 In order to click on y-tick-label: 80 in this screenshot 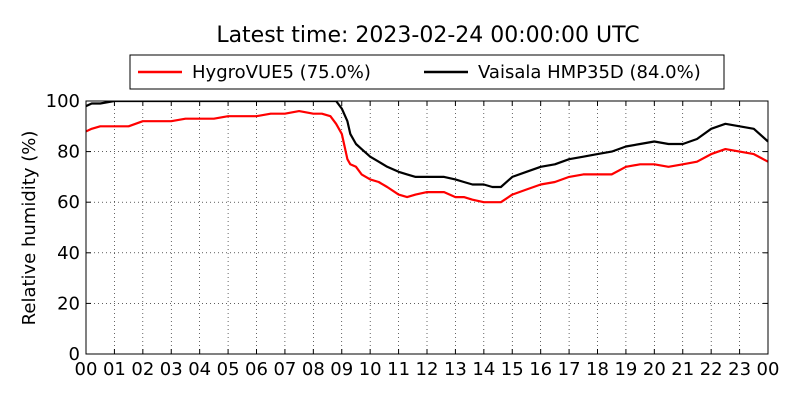, I will do `click(68, 152)`.